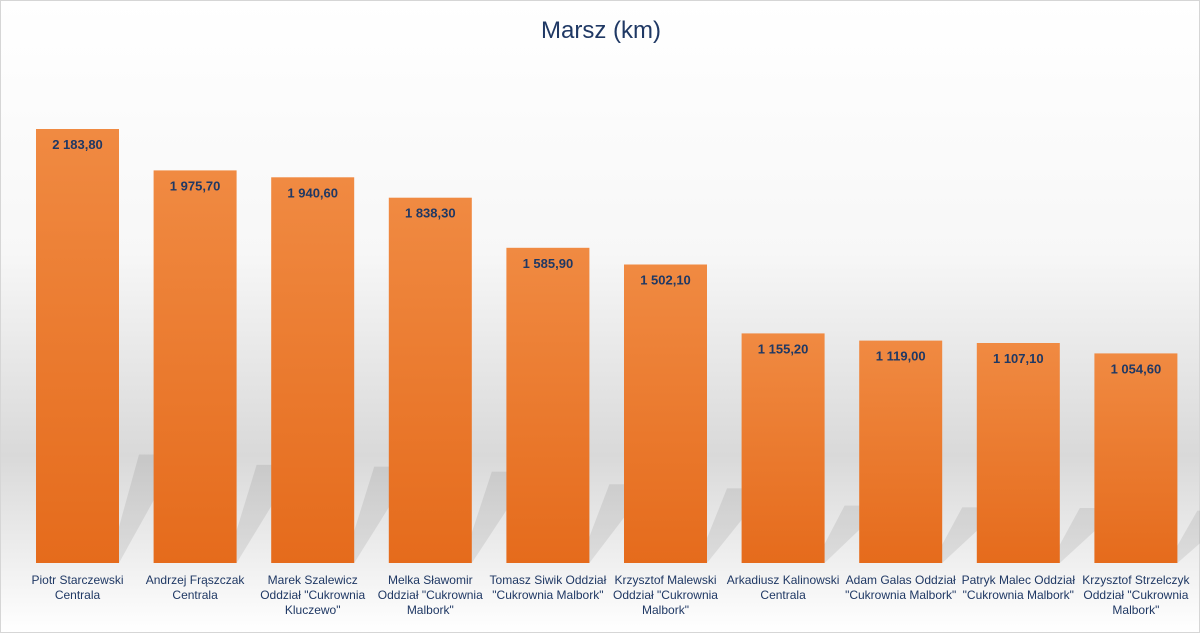 The width and height of the screenshot is (1200, 634). Describe the element at coordinates (312, 192) in the screenshot. I see `data-label: 1 940,60` at that location.